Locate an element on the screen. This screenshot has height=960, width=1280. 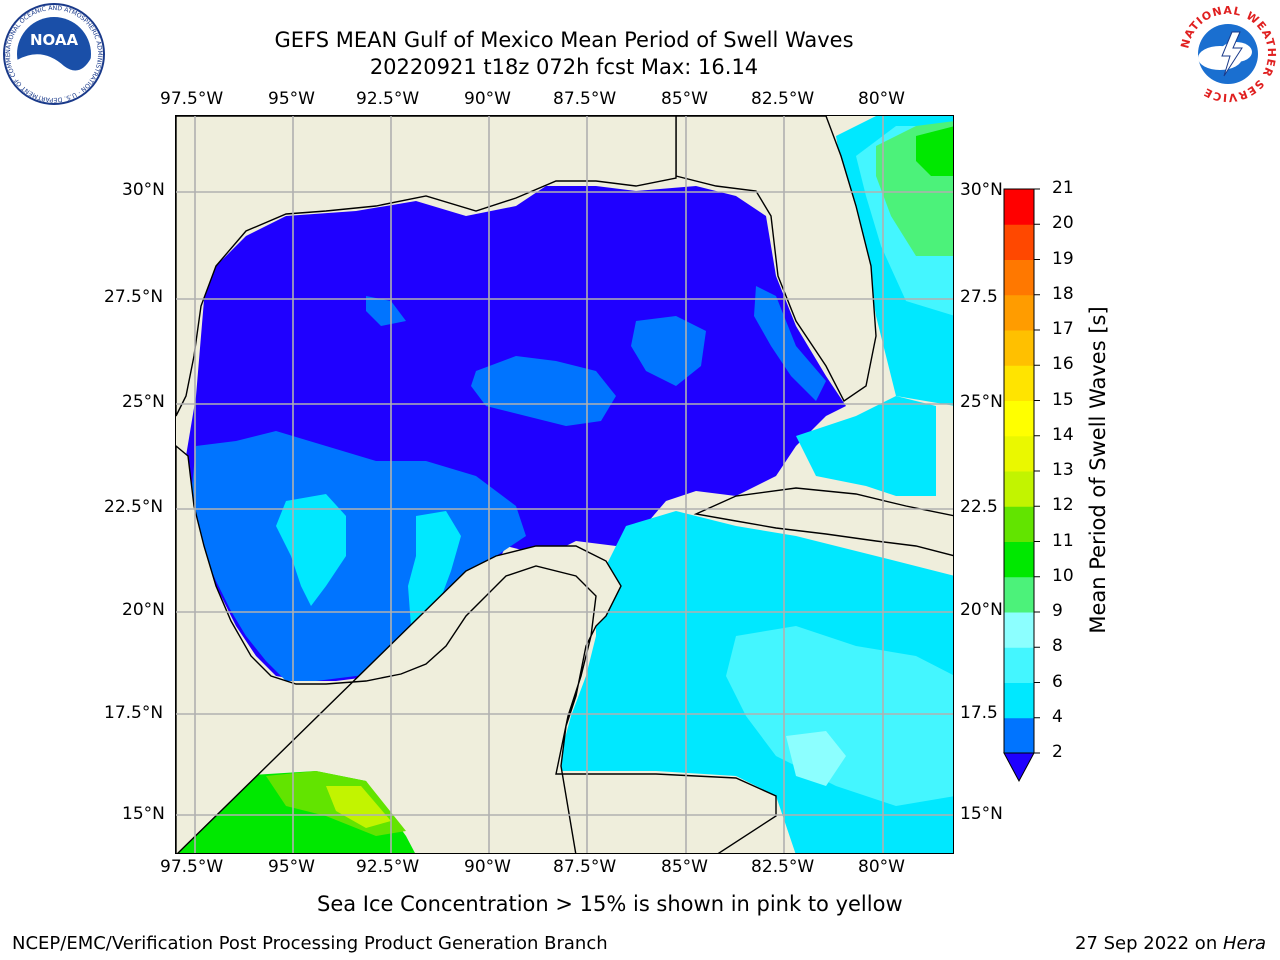
chart-subtitle: 20220921 t18z 072h fcst Max: 16.14 is located at coordinates (564, 67).